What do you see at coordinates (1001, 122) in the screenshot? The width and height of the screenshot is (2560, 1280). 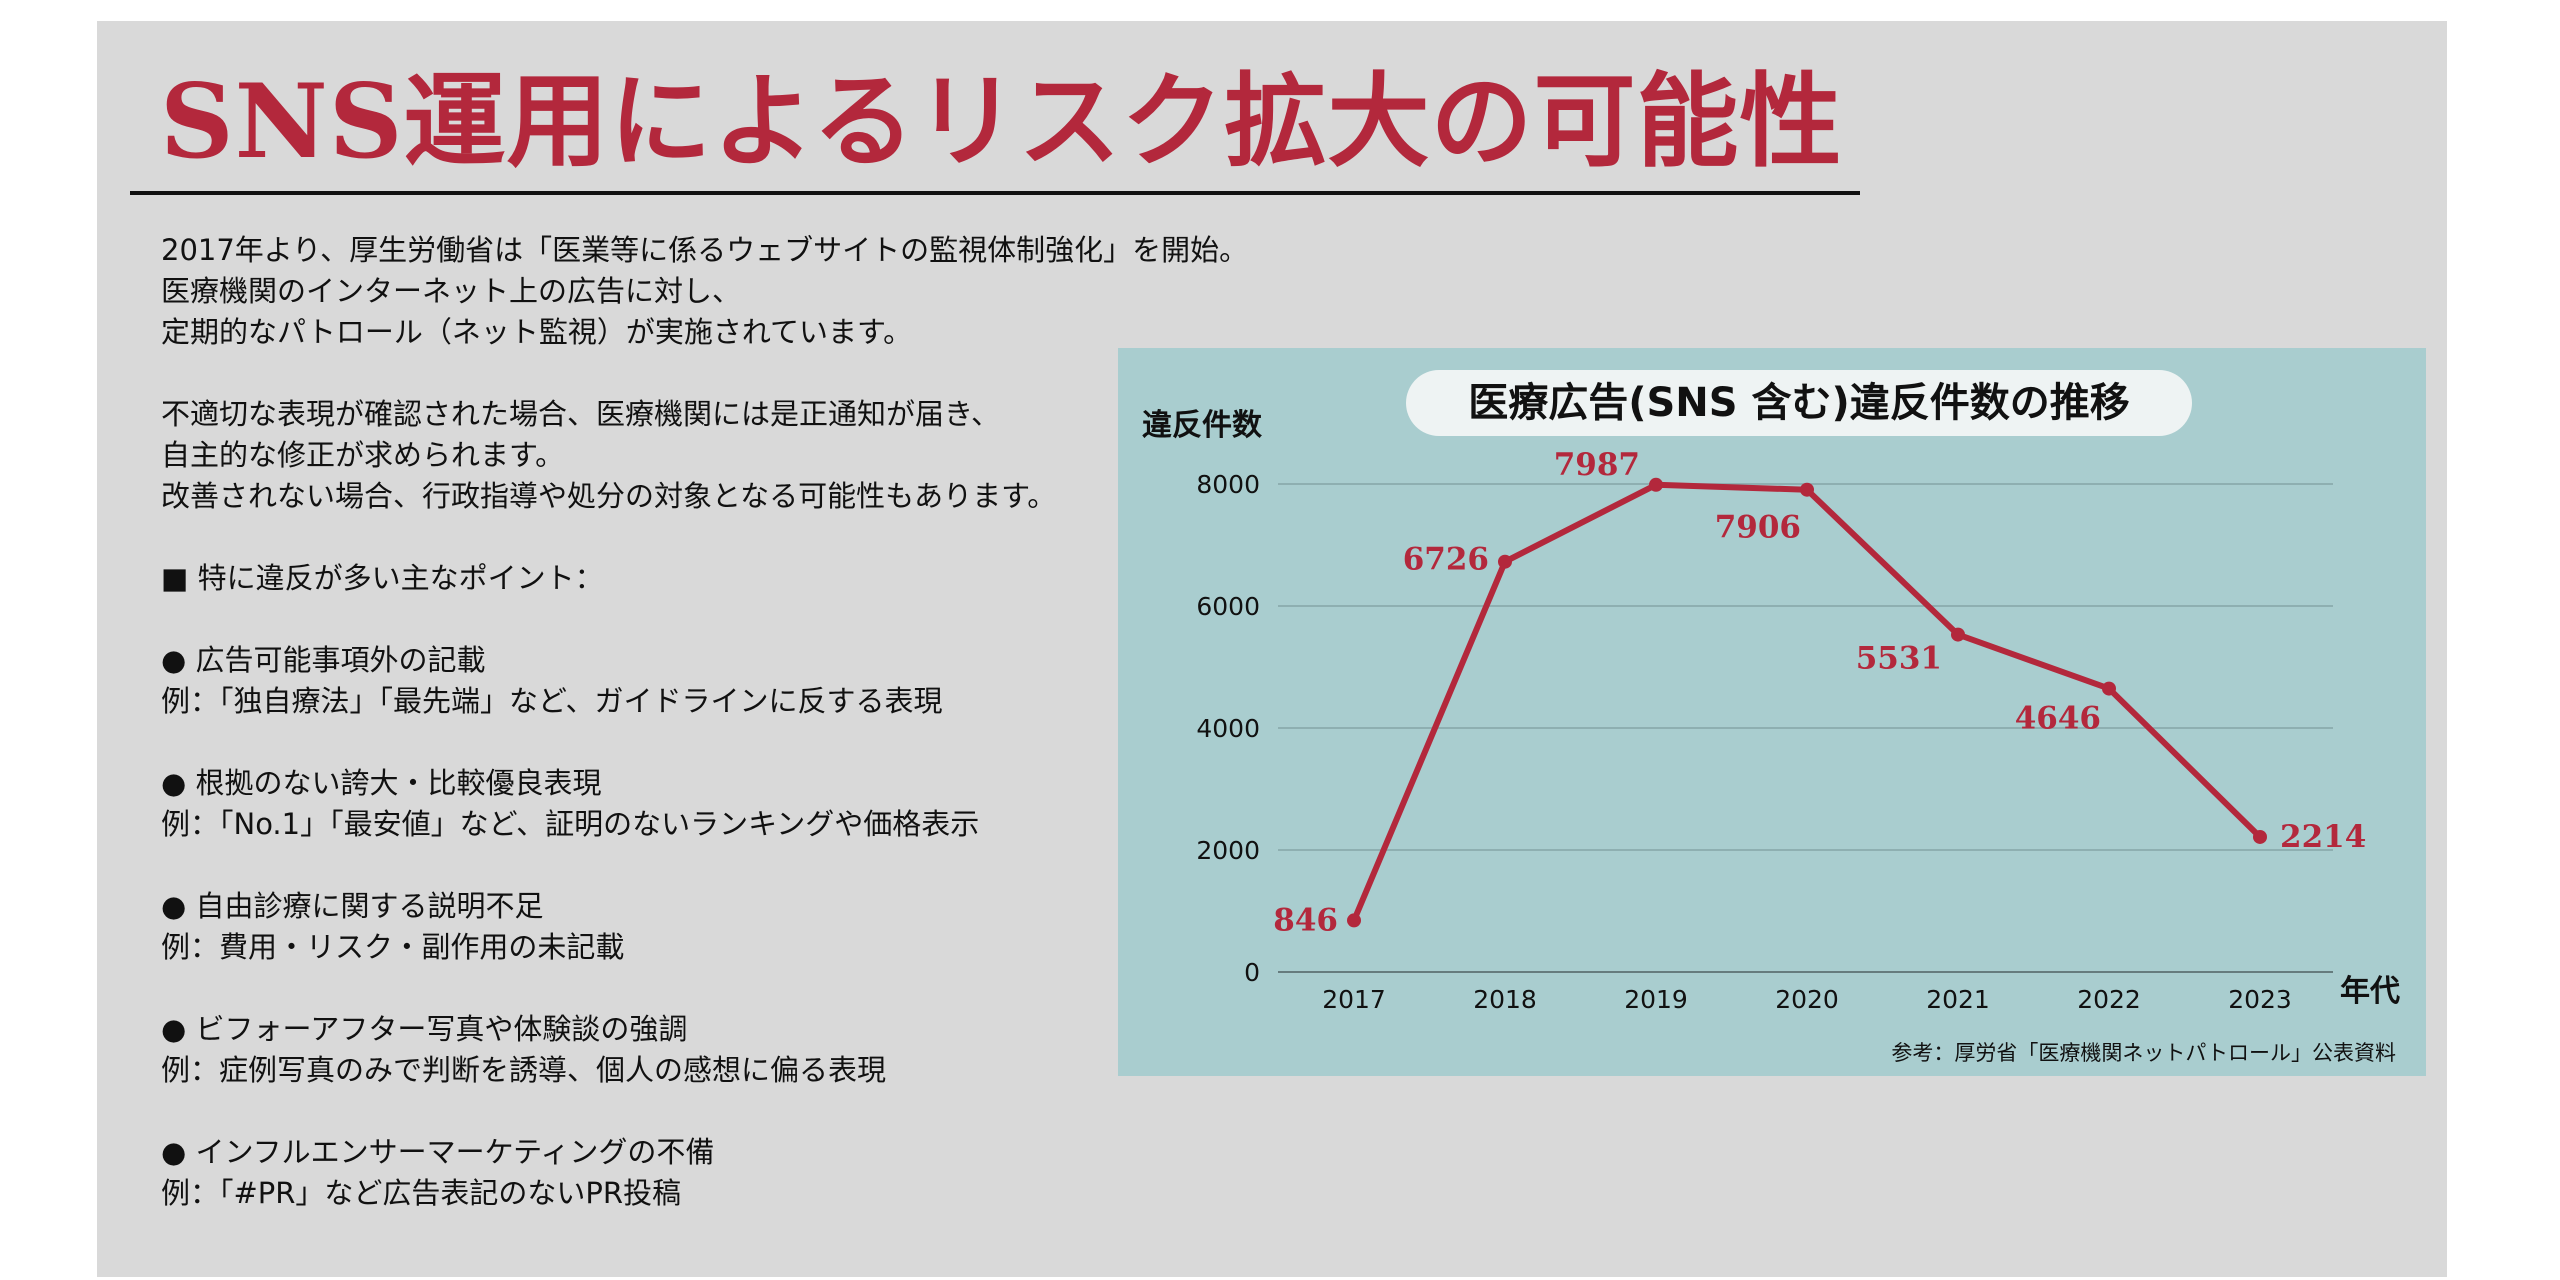 I see `page-title: SNS運用によるリスク拡大の可能性` at bounding box center [1001, 122].